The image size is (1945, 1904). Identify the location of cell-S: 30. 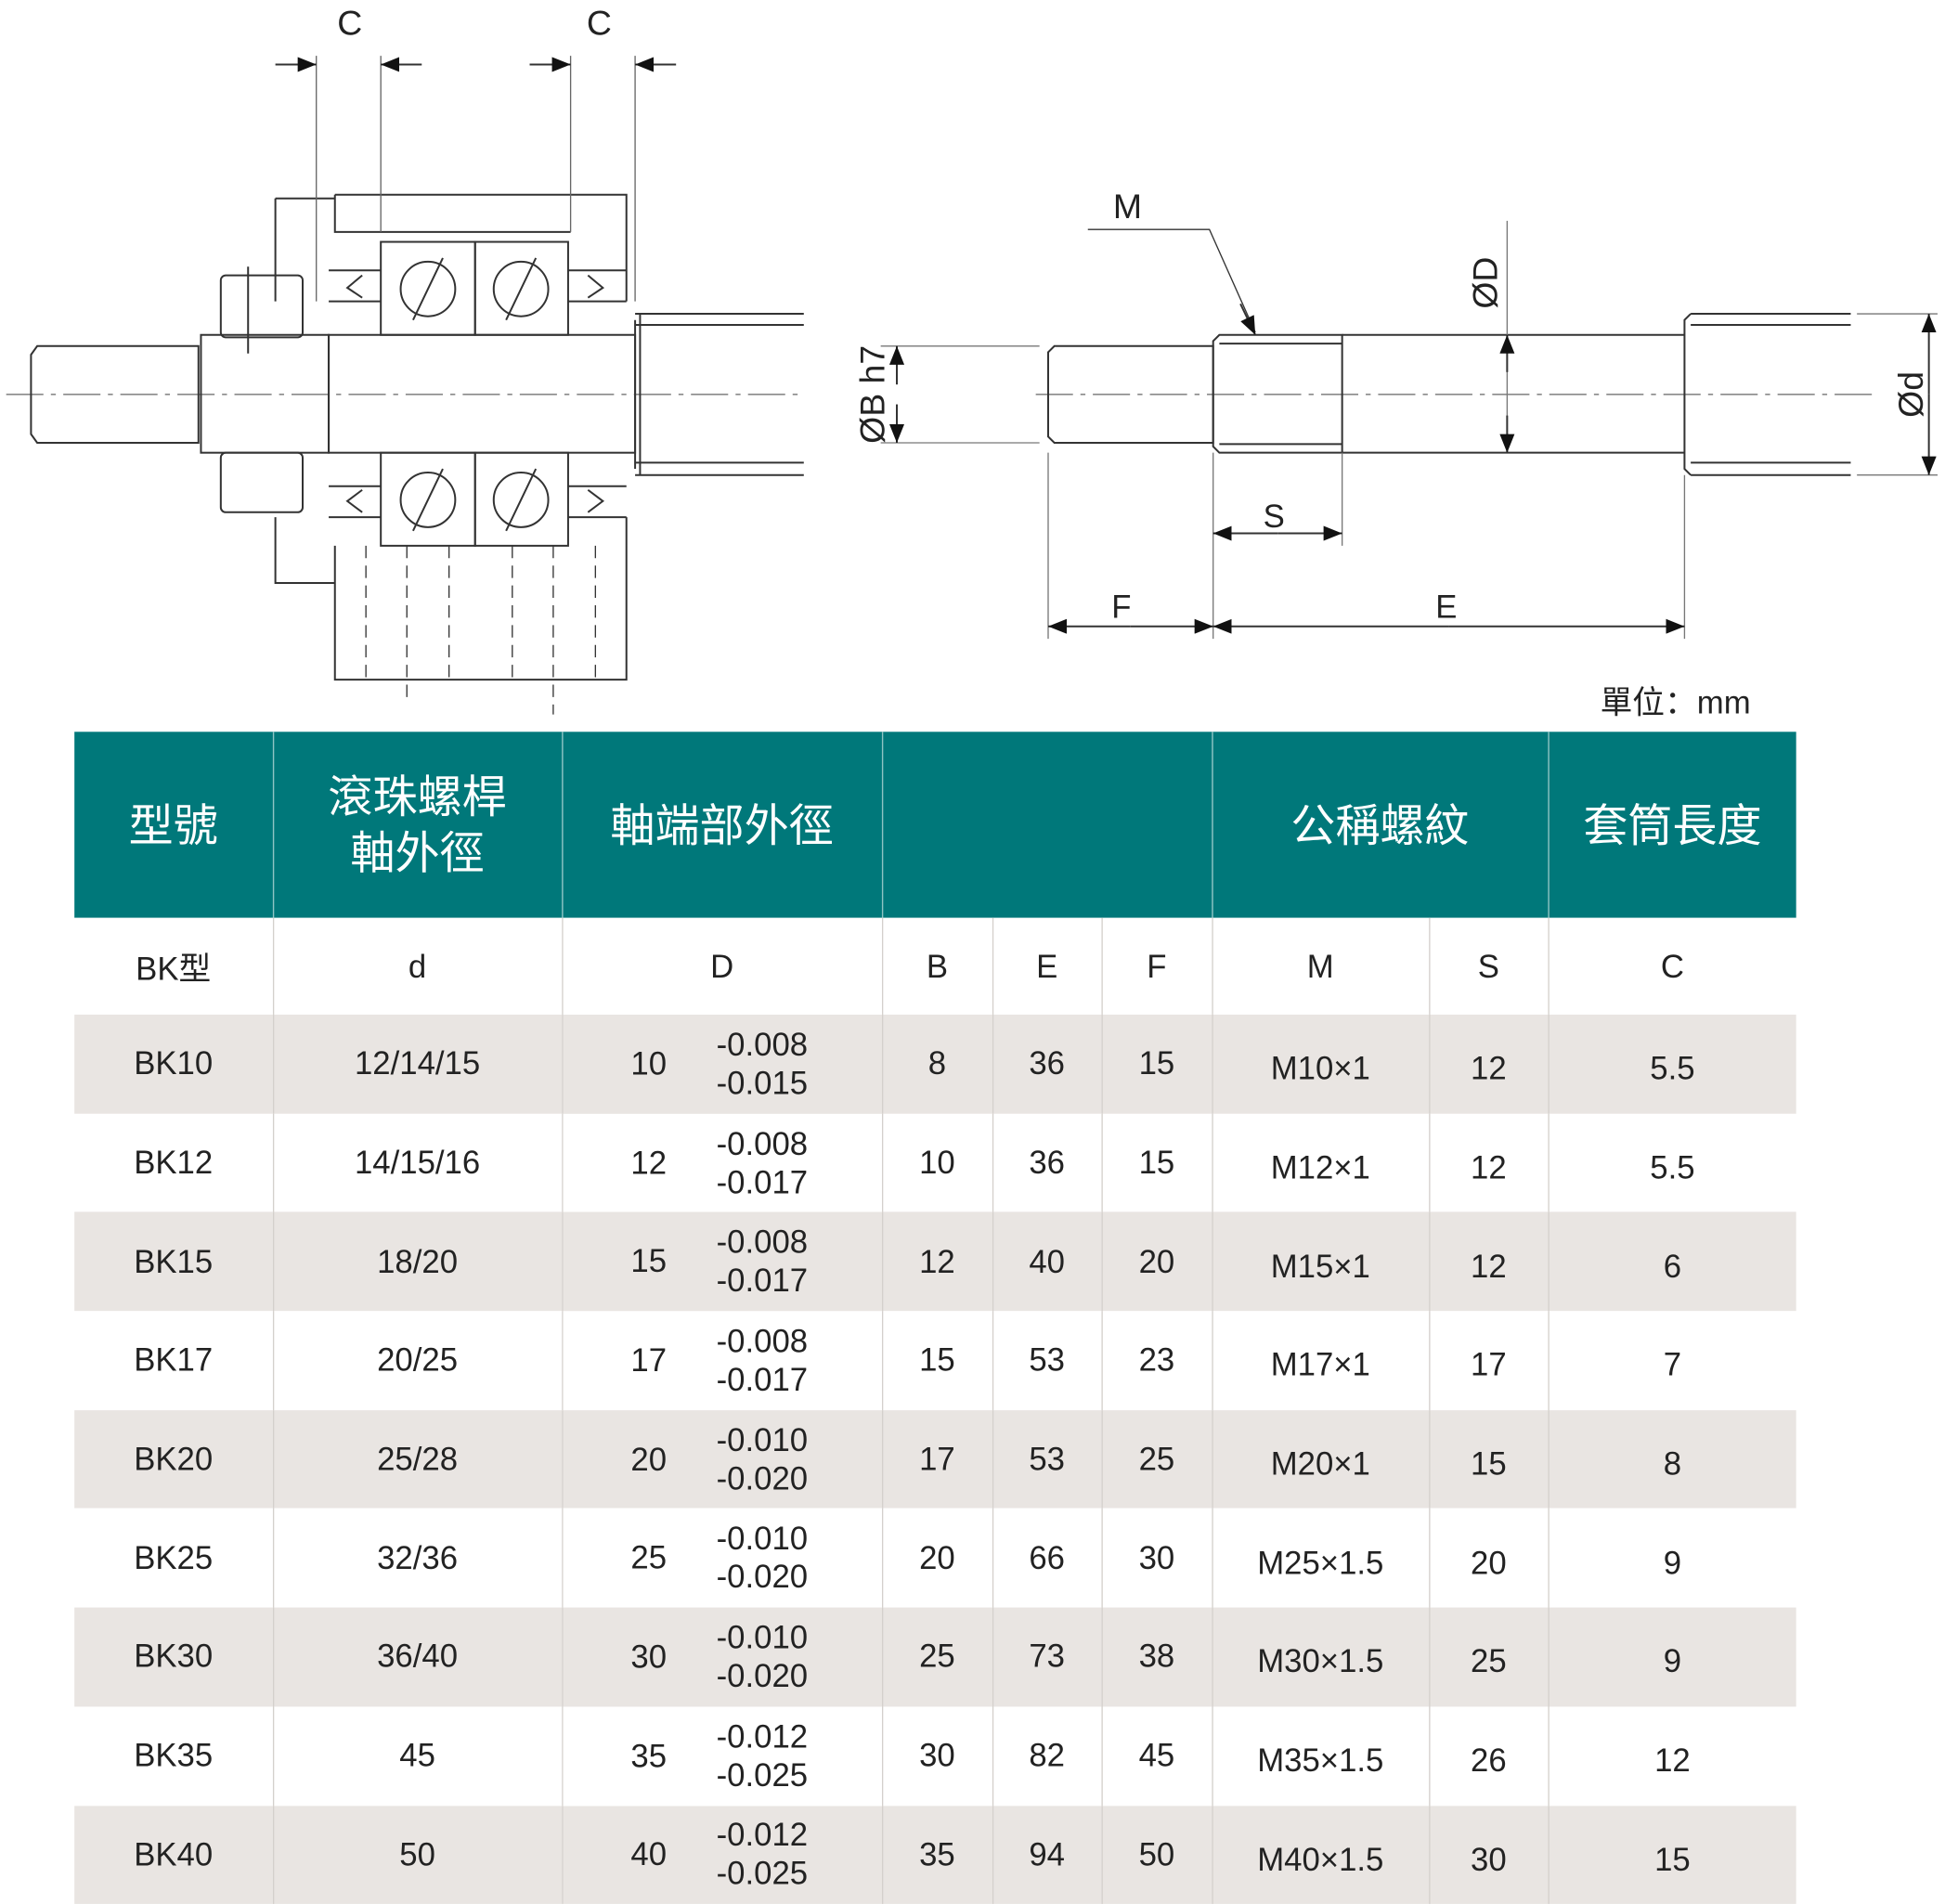
(1488, 1854).